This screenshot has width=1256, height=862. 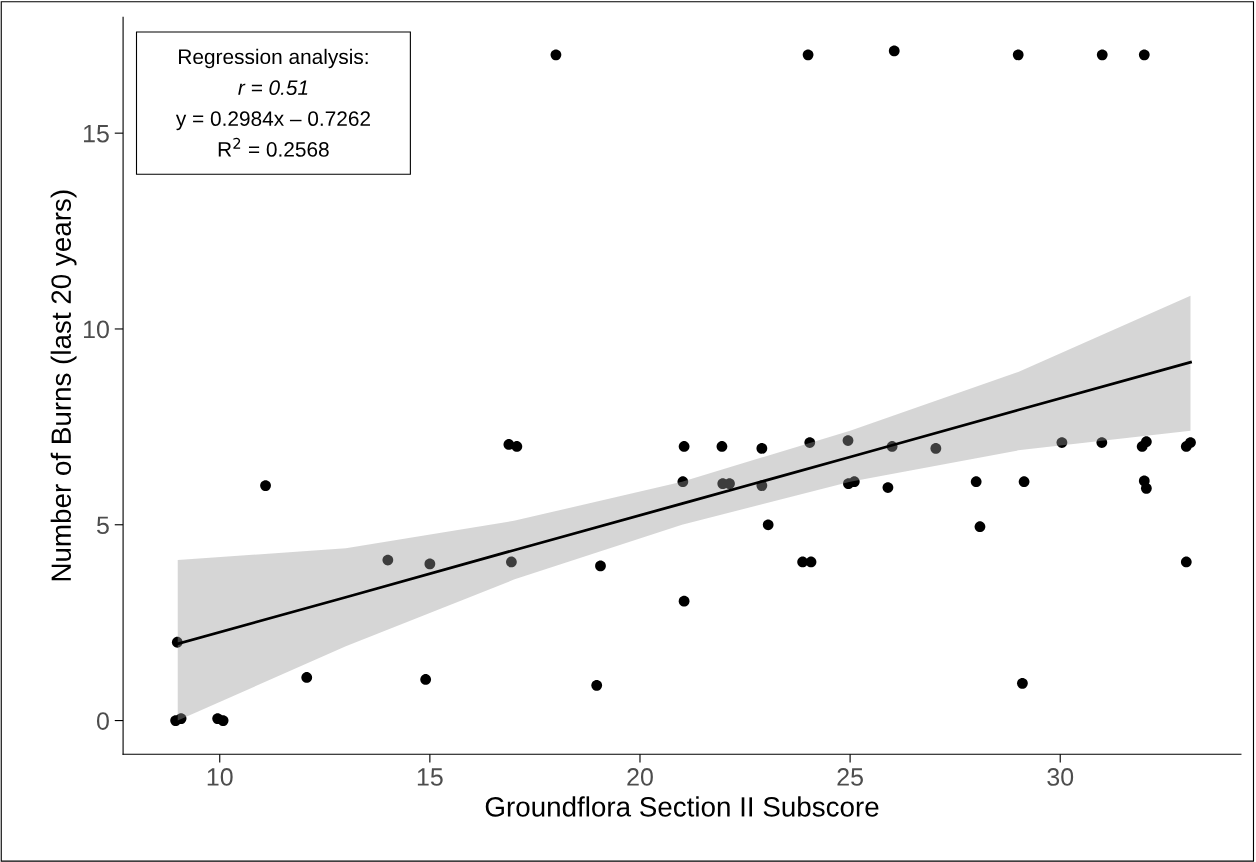 What do you see at coordinates (1060, 777) in the screenshot?
I see `x-tick-label: 30` at bounding box center [1060, 777].